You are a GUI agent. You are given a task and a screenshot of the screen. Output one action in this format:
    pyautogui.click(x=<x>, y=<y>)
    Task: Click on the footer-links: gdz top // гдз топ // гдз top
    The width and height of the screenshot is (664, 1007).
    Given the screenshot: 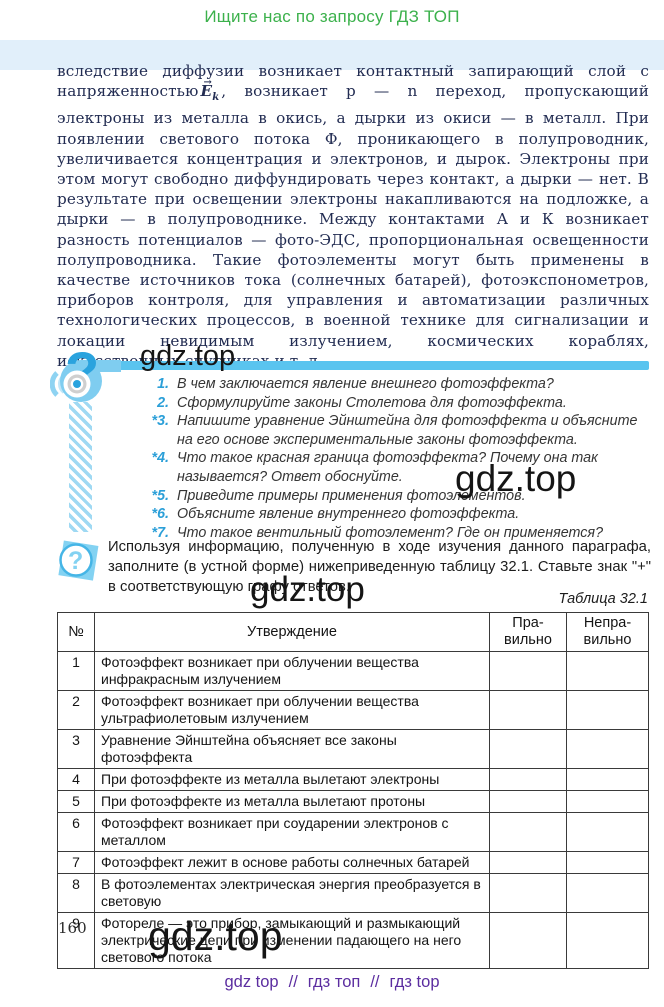 What is the action you would take?
    pyautogui.click(x=332, y=982)
    